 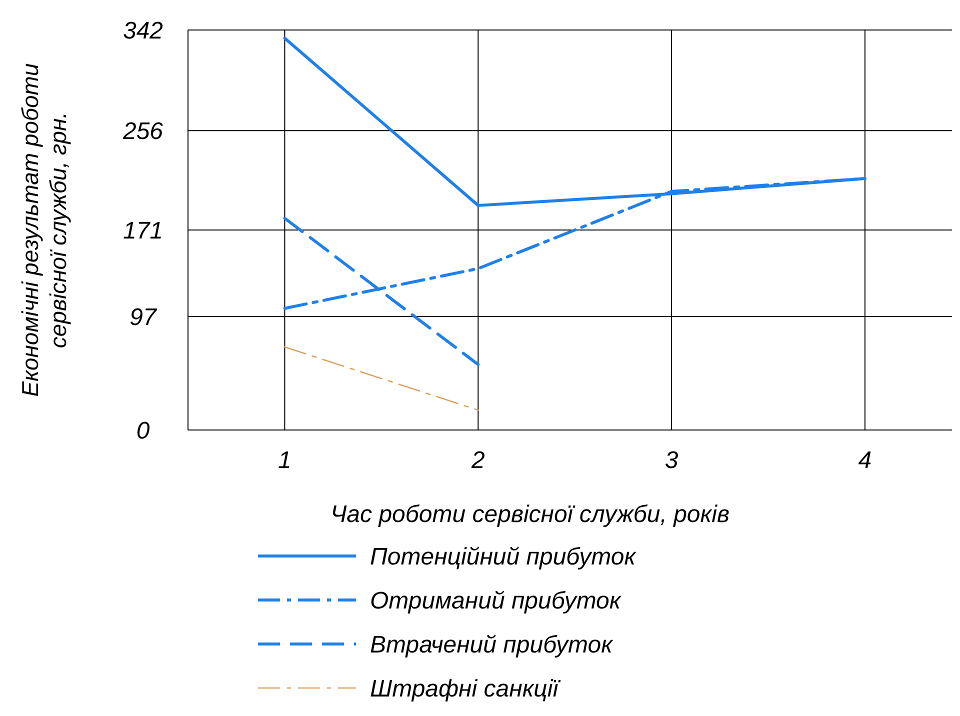 I want to click on legend-label: Потенційний прибуток, so click(x=504, y=556).